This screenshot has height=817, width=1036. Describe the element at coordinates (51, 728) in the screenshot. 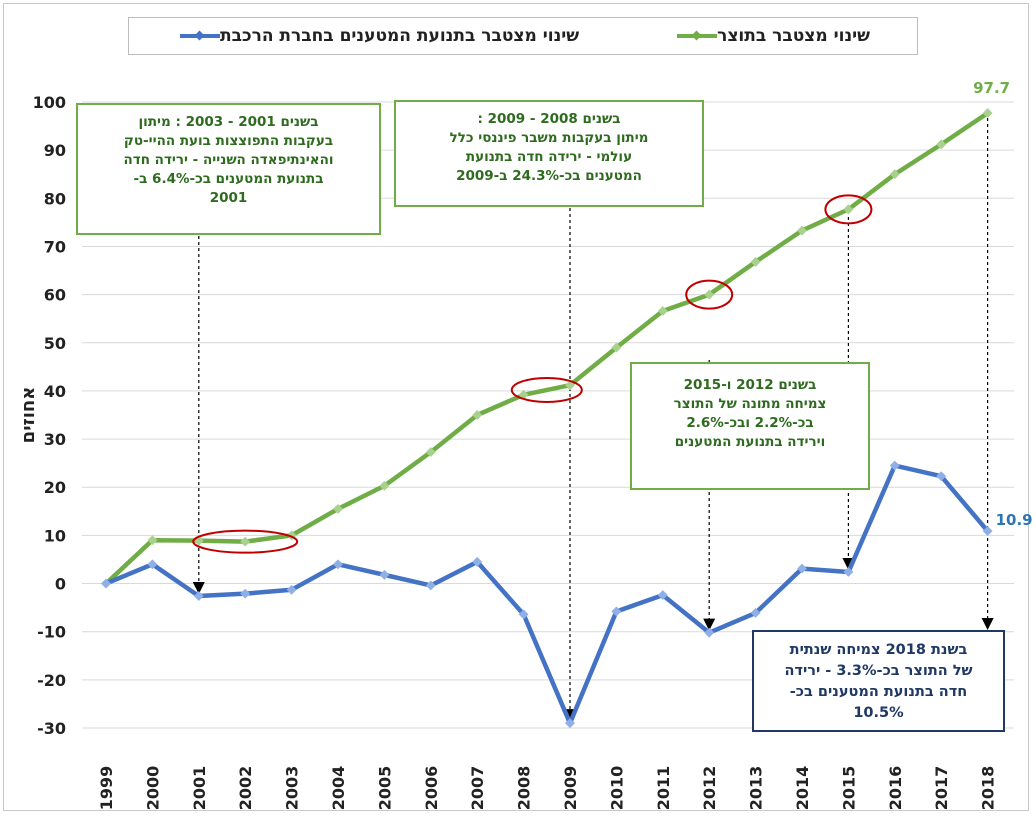

I see `y-tick-label: -30` at that location.